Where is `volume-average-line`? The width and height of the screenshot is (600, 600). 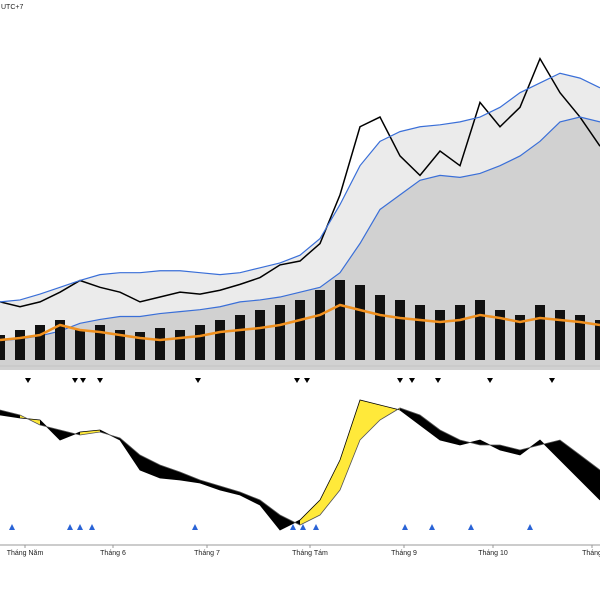
volume-average-line is located at coordinates (300, 322).